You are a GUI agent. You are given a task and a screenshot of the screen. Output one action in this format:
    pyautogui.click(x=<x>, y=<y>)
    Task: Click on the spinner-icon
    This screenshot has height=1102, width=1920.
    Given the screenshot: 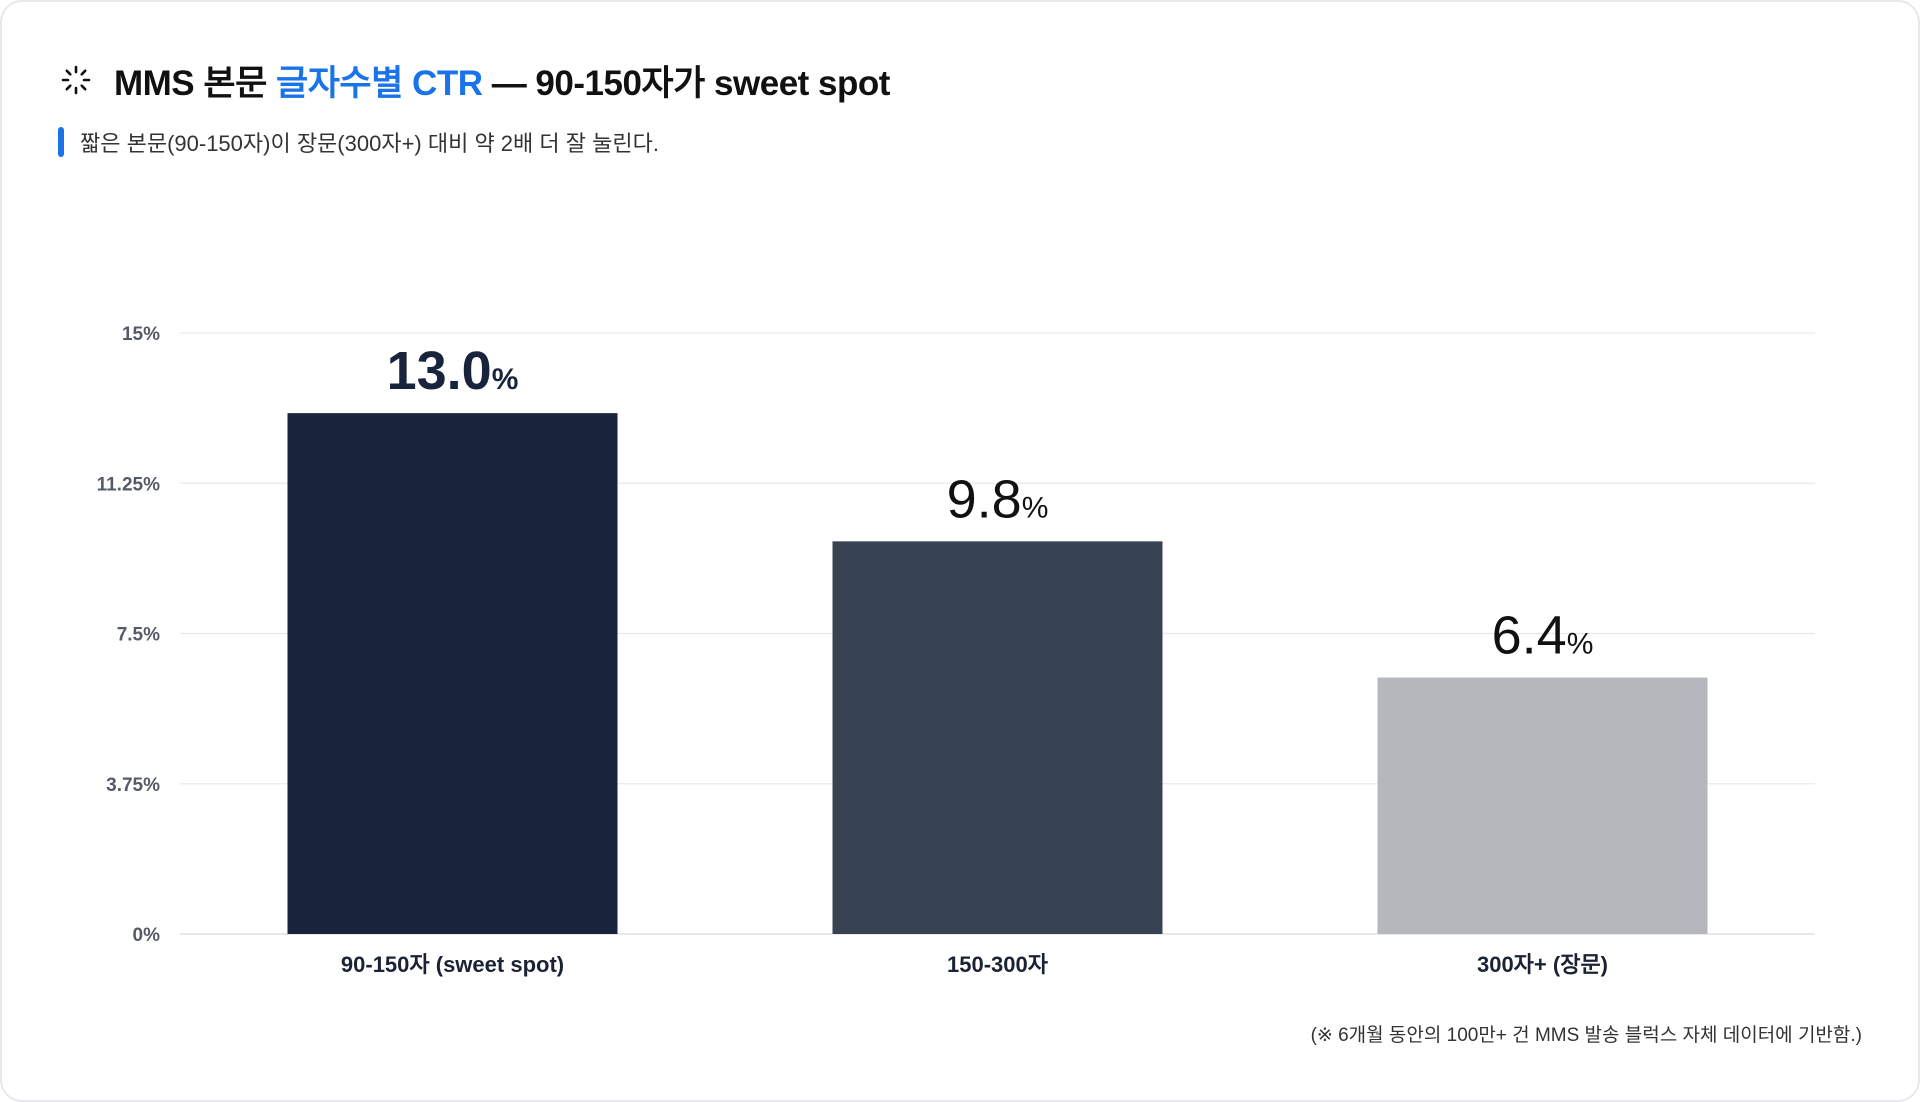 What is the action you would take?
    pyautogui.click(x=76, y=80)
    